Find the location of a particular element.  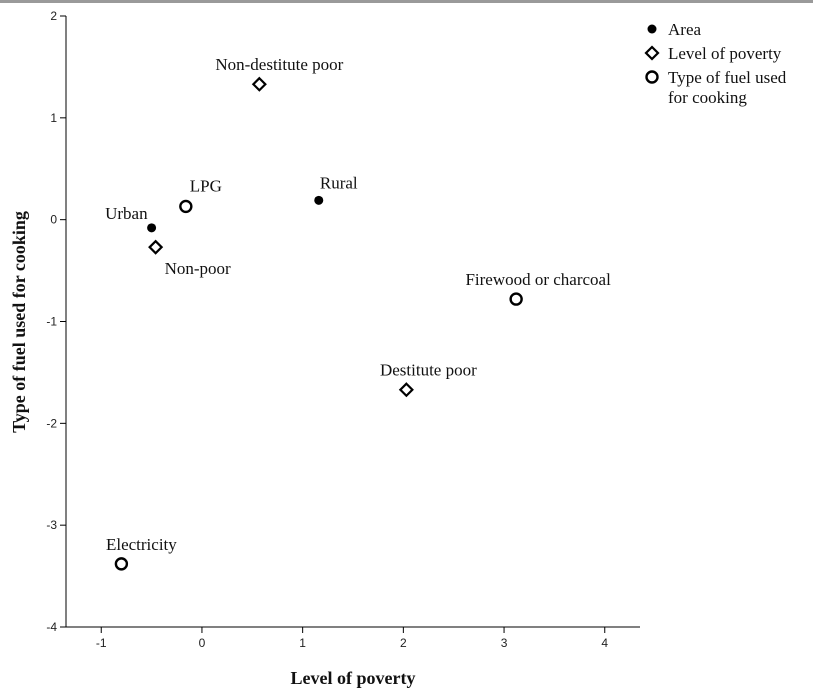

label-non-poor: Non-poor is located at coordinates (198, 268).